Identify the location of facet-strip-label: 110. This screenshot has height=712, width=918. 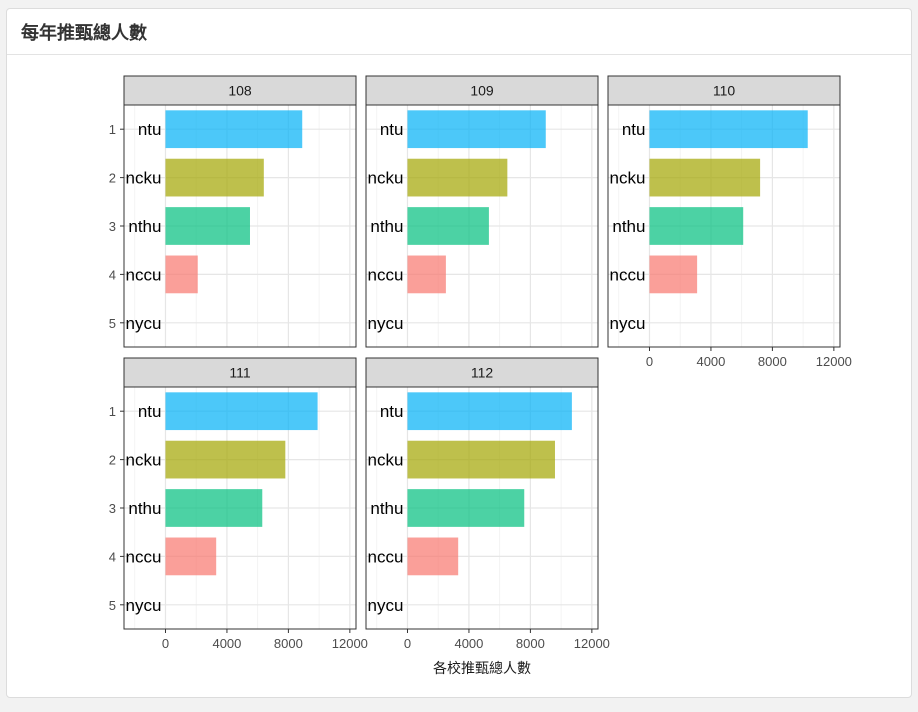
(724, 91).